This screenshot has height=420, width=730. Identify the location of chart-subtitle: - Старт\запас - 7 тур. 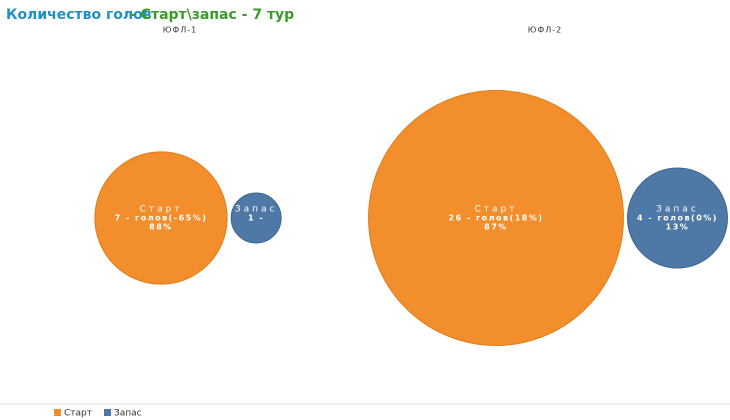
(212, 15).